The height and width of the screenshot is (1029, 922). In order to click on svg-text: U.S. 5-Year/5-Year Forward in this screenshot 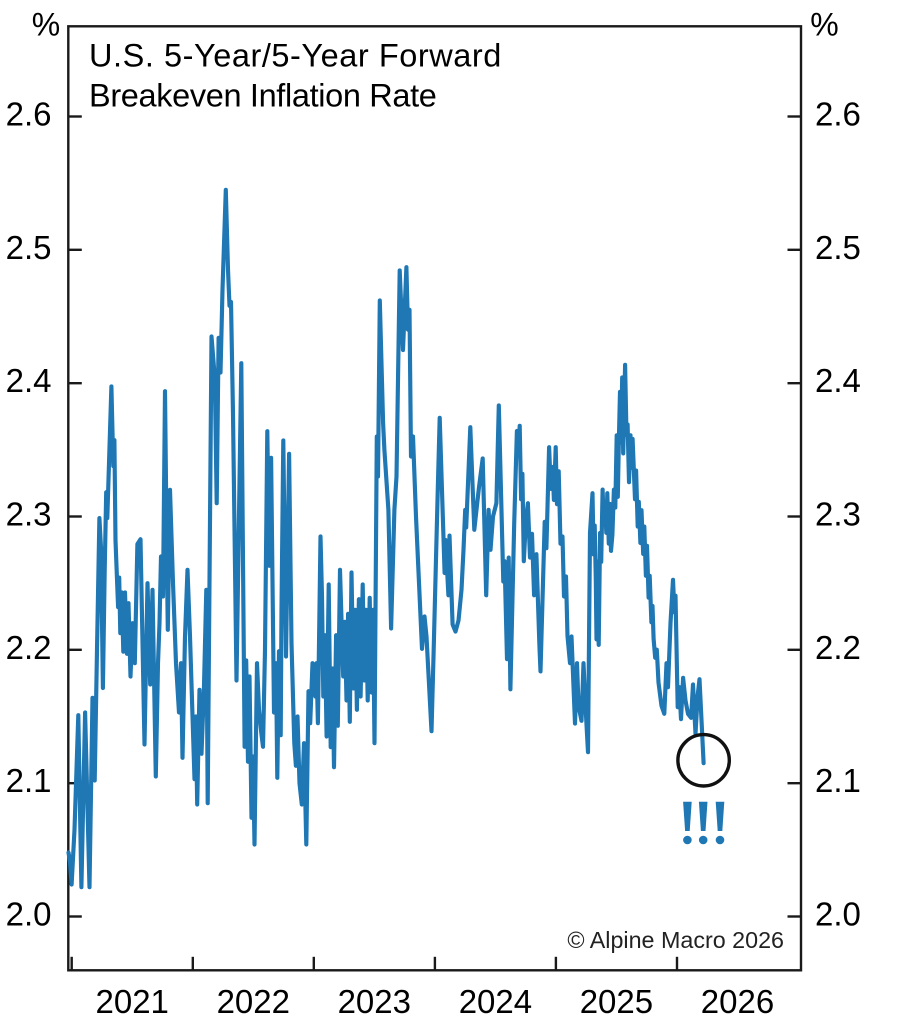, I will do `click(295, 56)`.